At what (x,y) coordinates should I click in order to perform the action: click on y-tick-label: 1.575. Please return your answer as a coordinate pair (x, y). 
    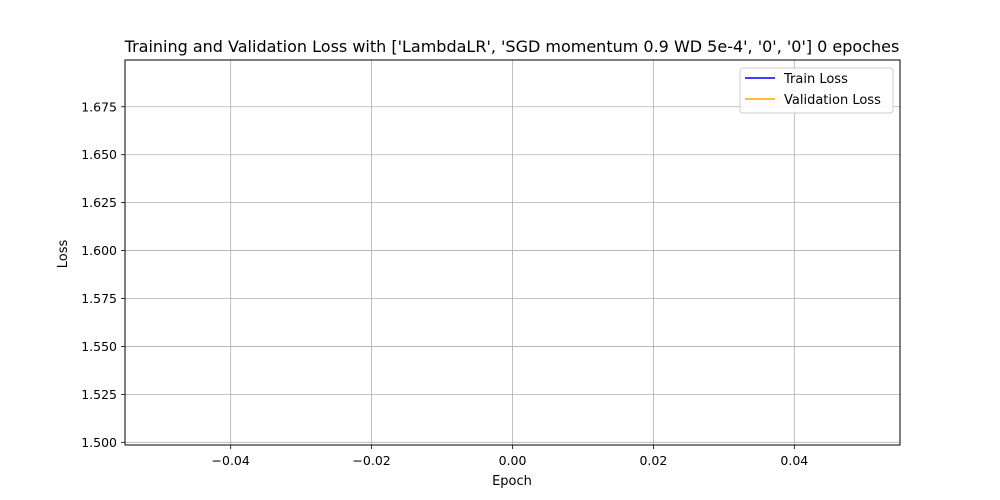
    Looking at the image, I should click on (99, 298).